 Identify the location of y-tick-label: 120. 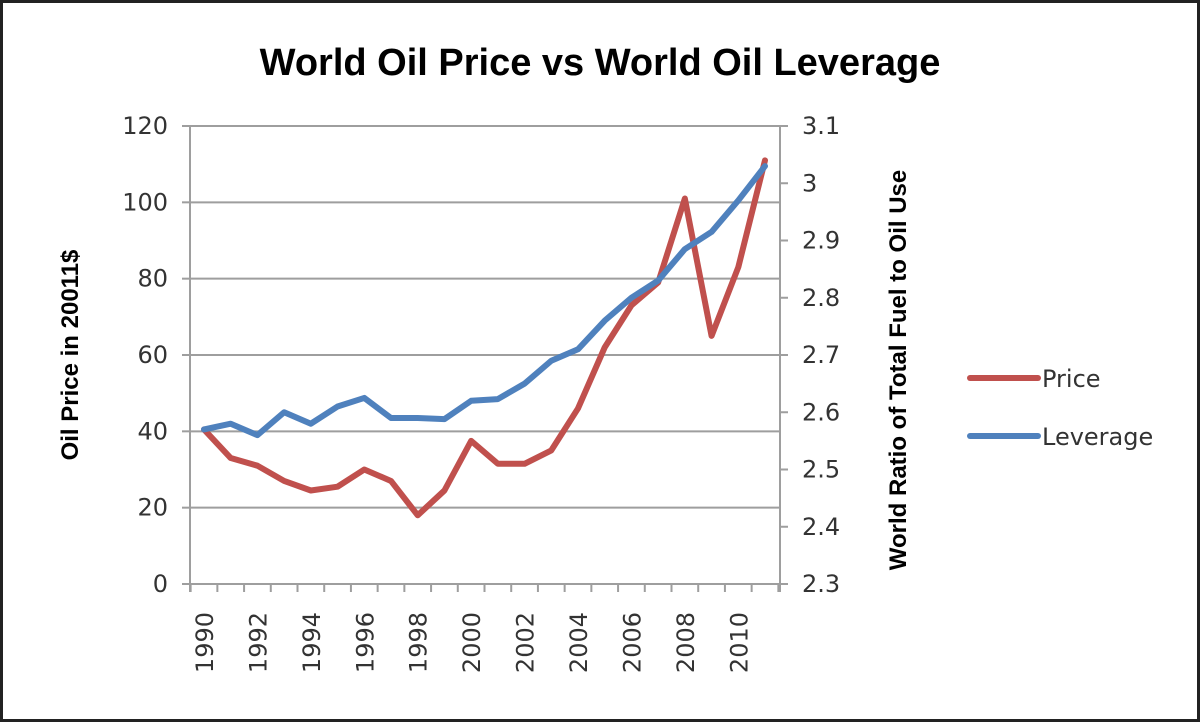
(145, 126).